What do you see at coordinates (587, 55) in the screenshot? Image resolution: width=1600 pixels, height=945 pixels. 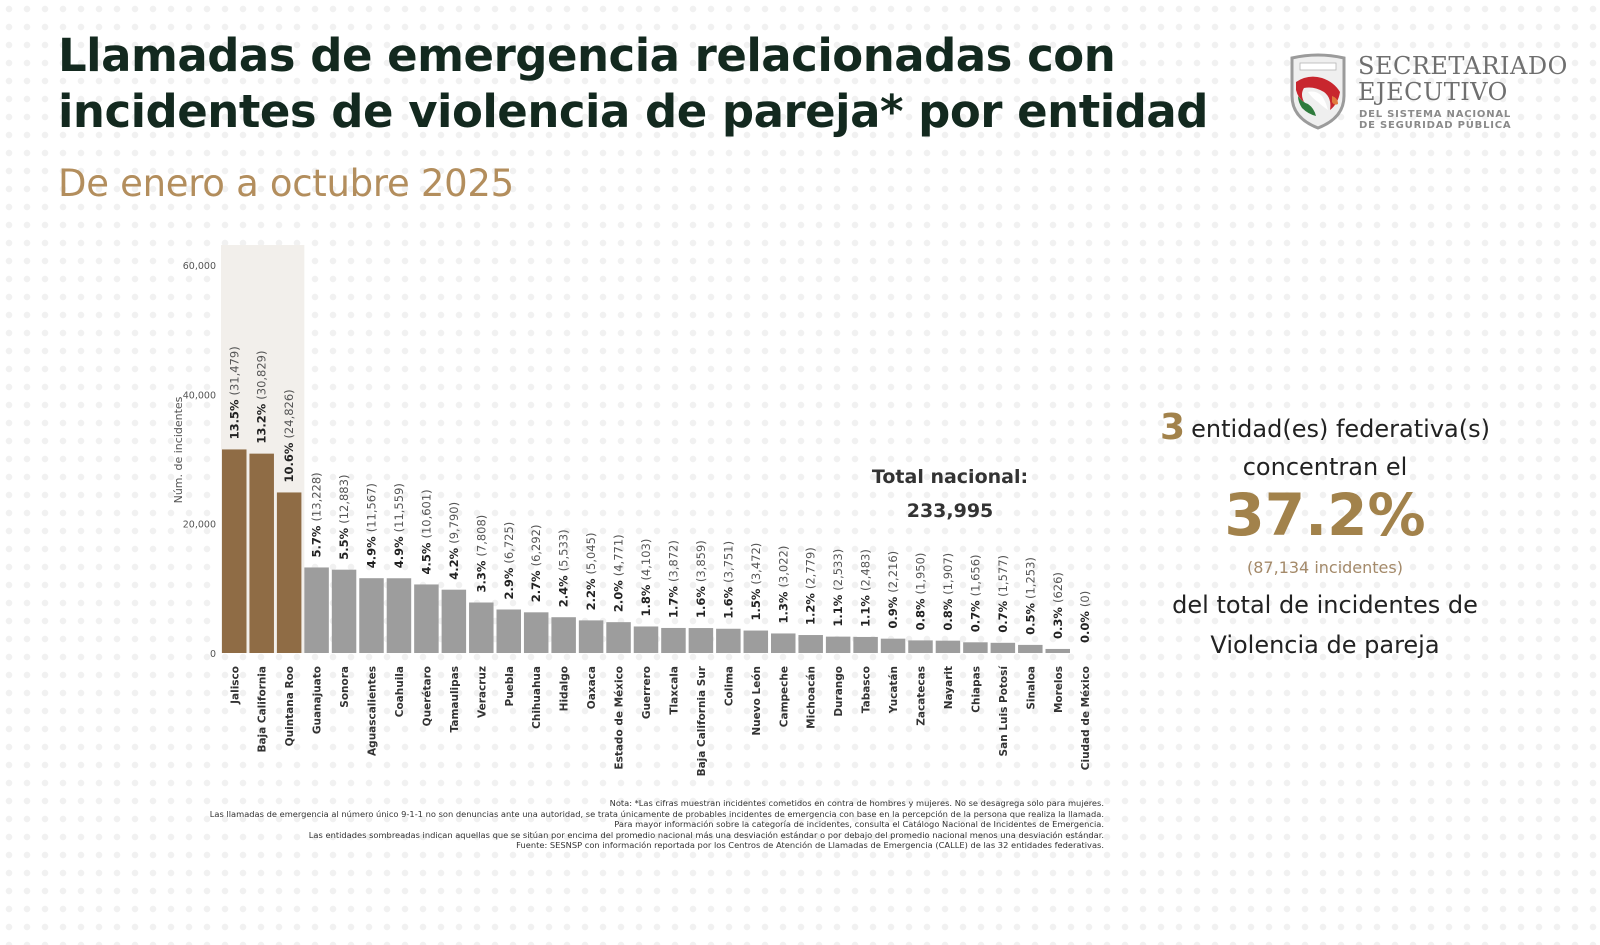 I see `title-line-1: Llamadas de emergencia relacionadas con` at bounding box center [587, 55].